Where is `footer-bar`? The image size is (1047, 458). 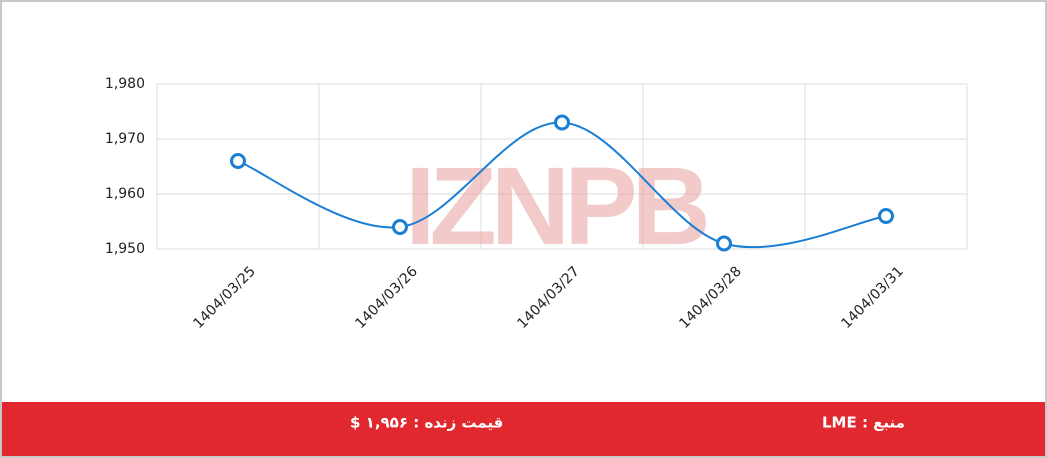 footer-bar is located at coordinates (523, 429).